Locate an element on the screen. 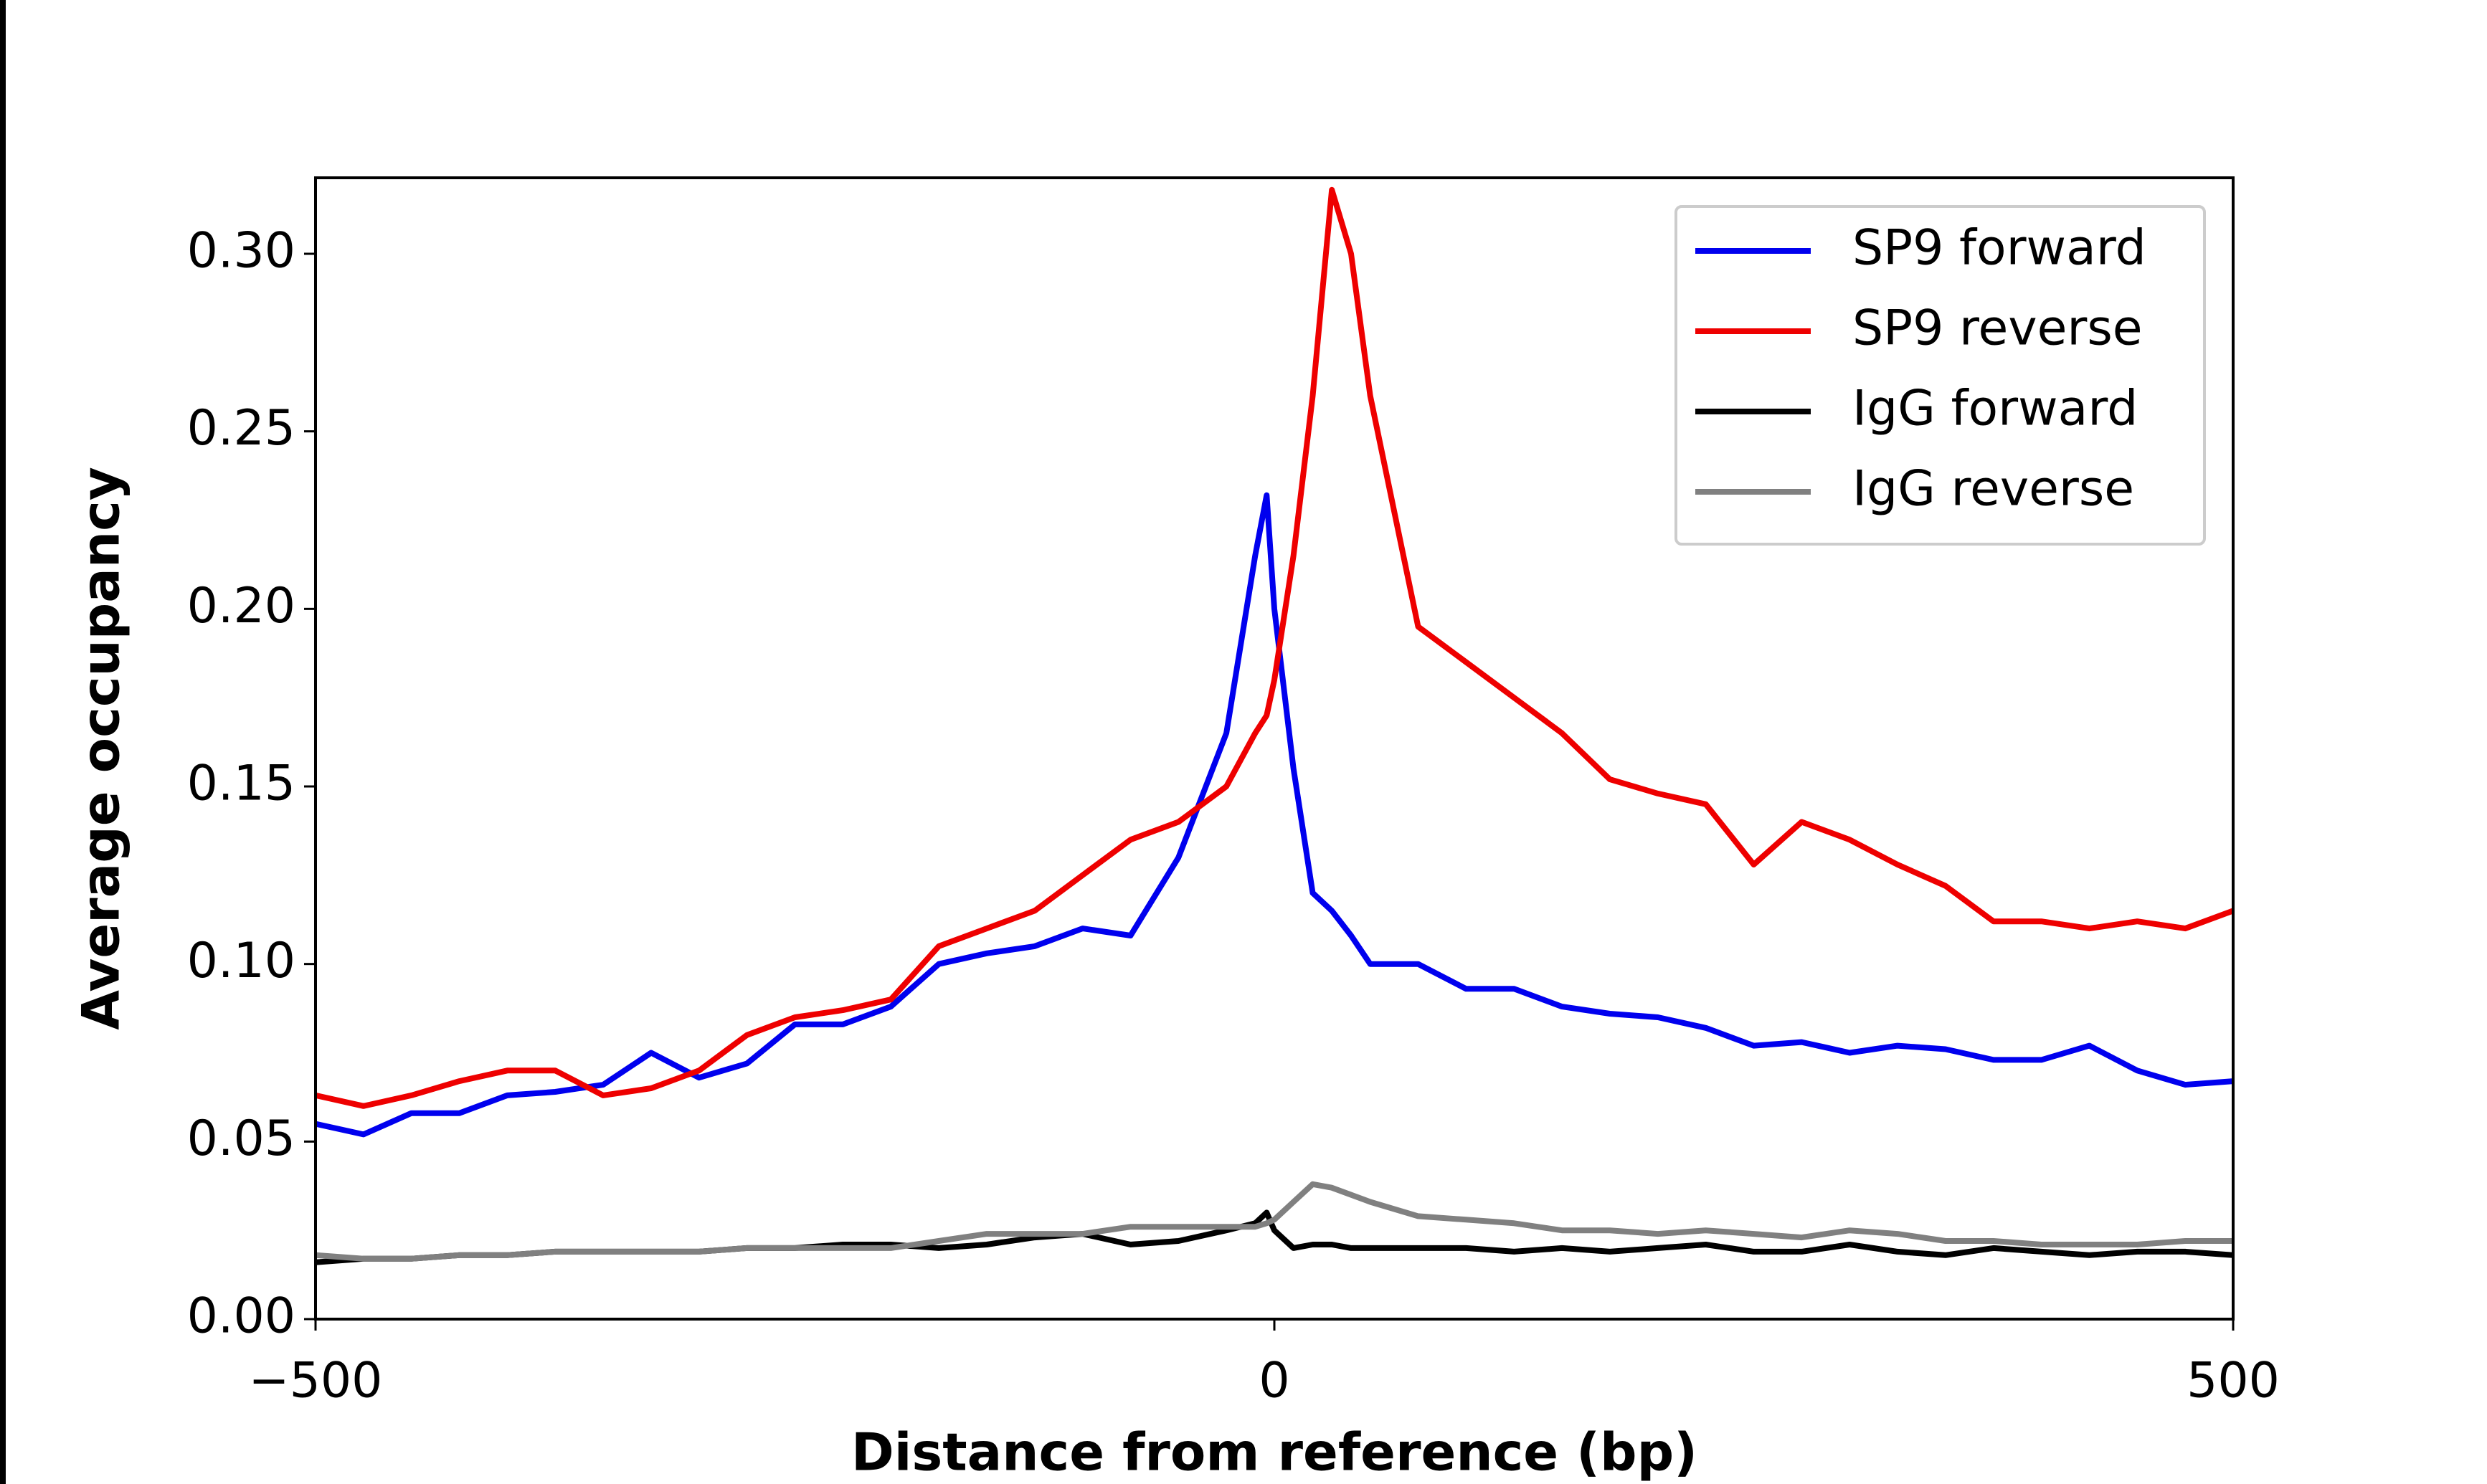 This screenshot has width=2487, height=1484. y-tick-label: 0.00 is located at coordinates (241, 1317).